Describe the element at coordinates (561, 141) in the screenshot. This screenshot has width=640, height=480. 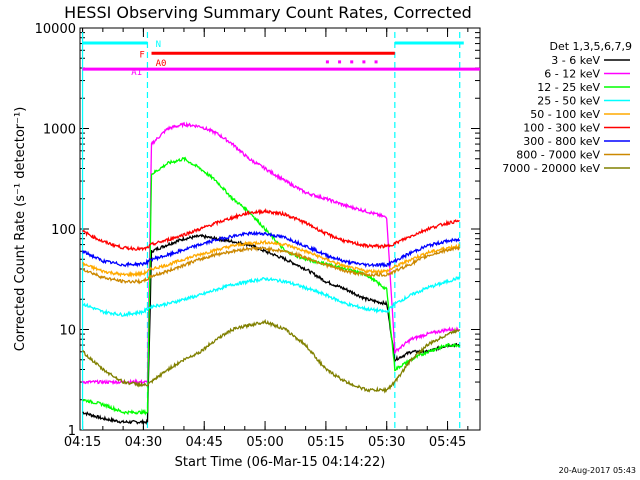
I see `legend-label: 300 - 800 keV` at that location.